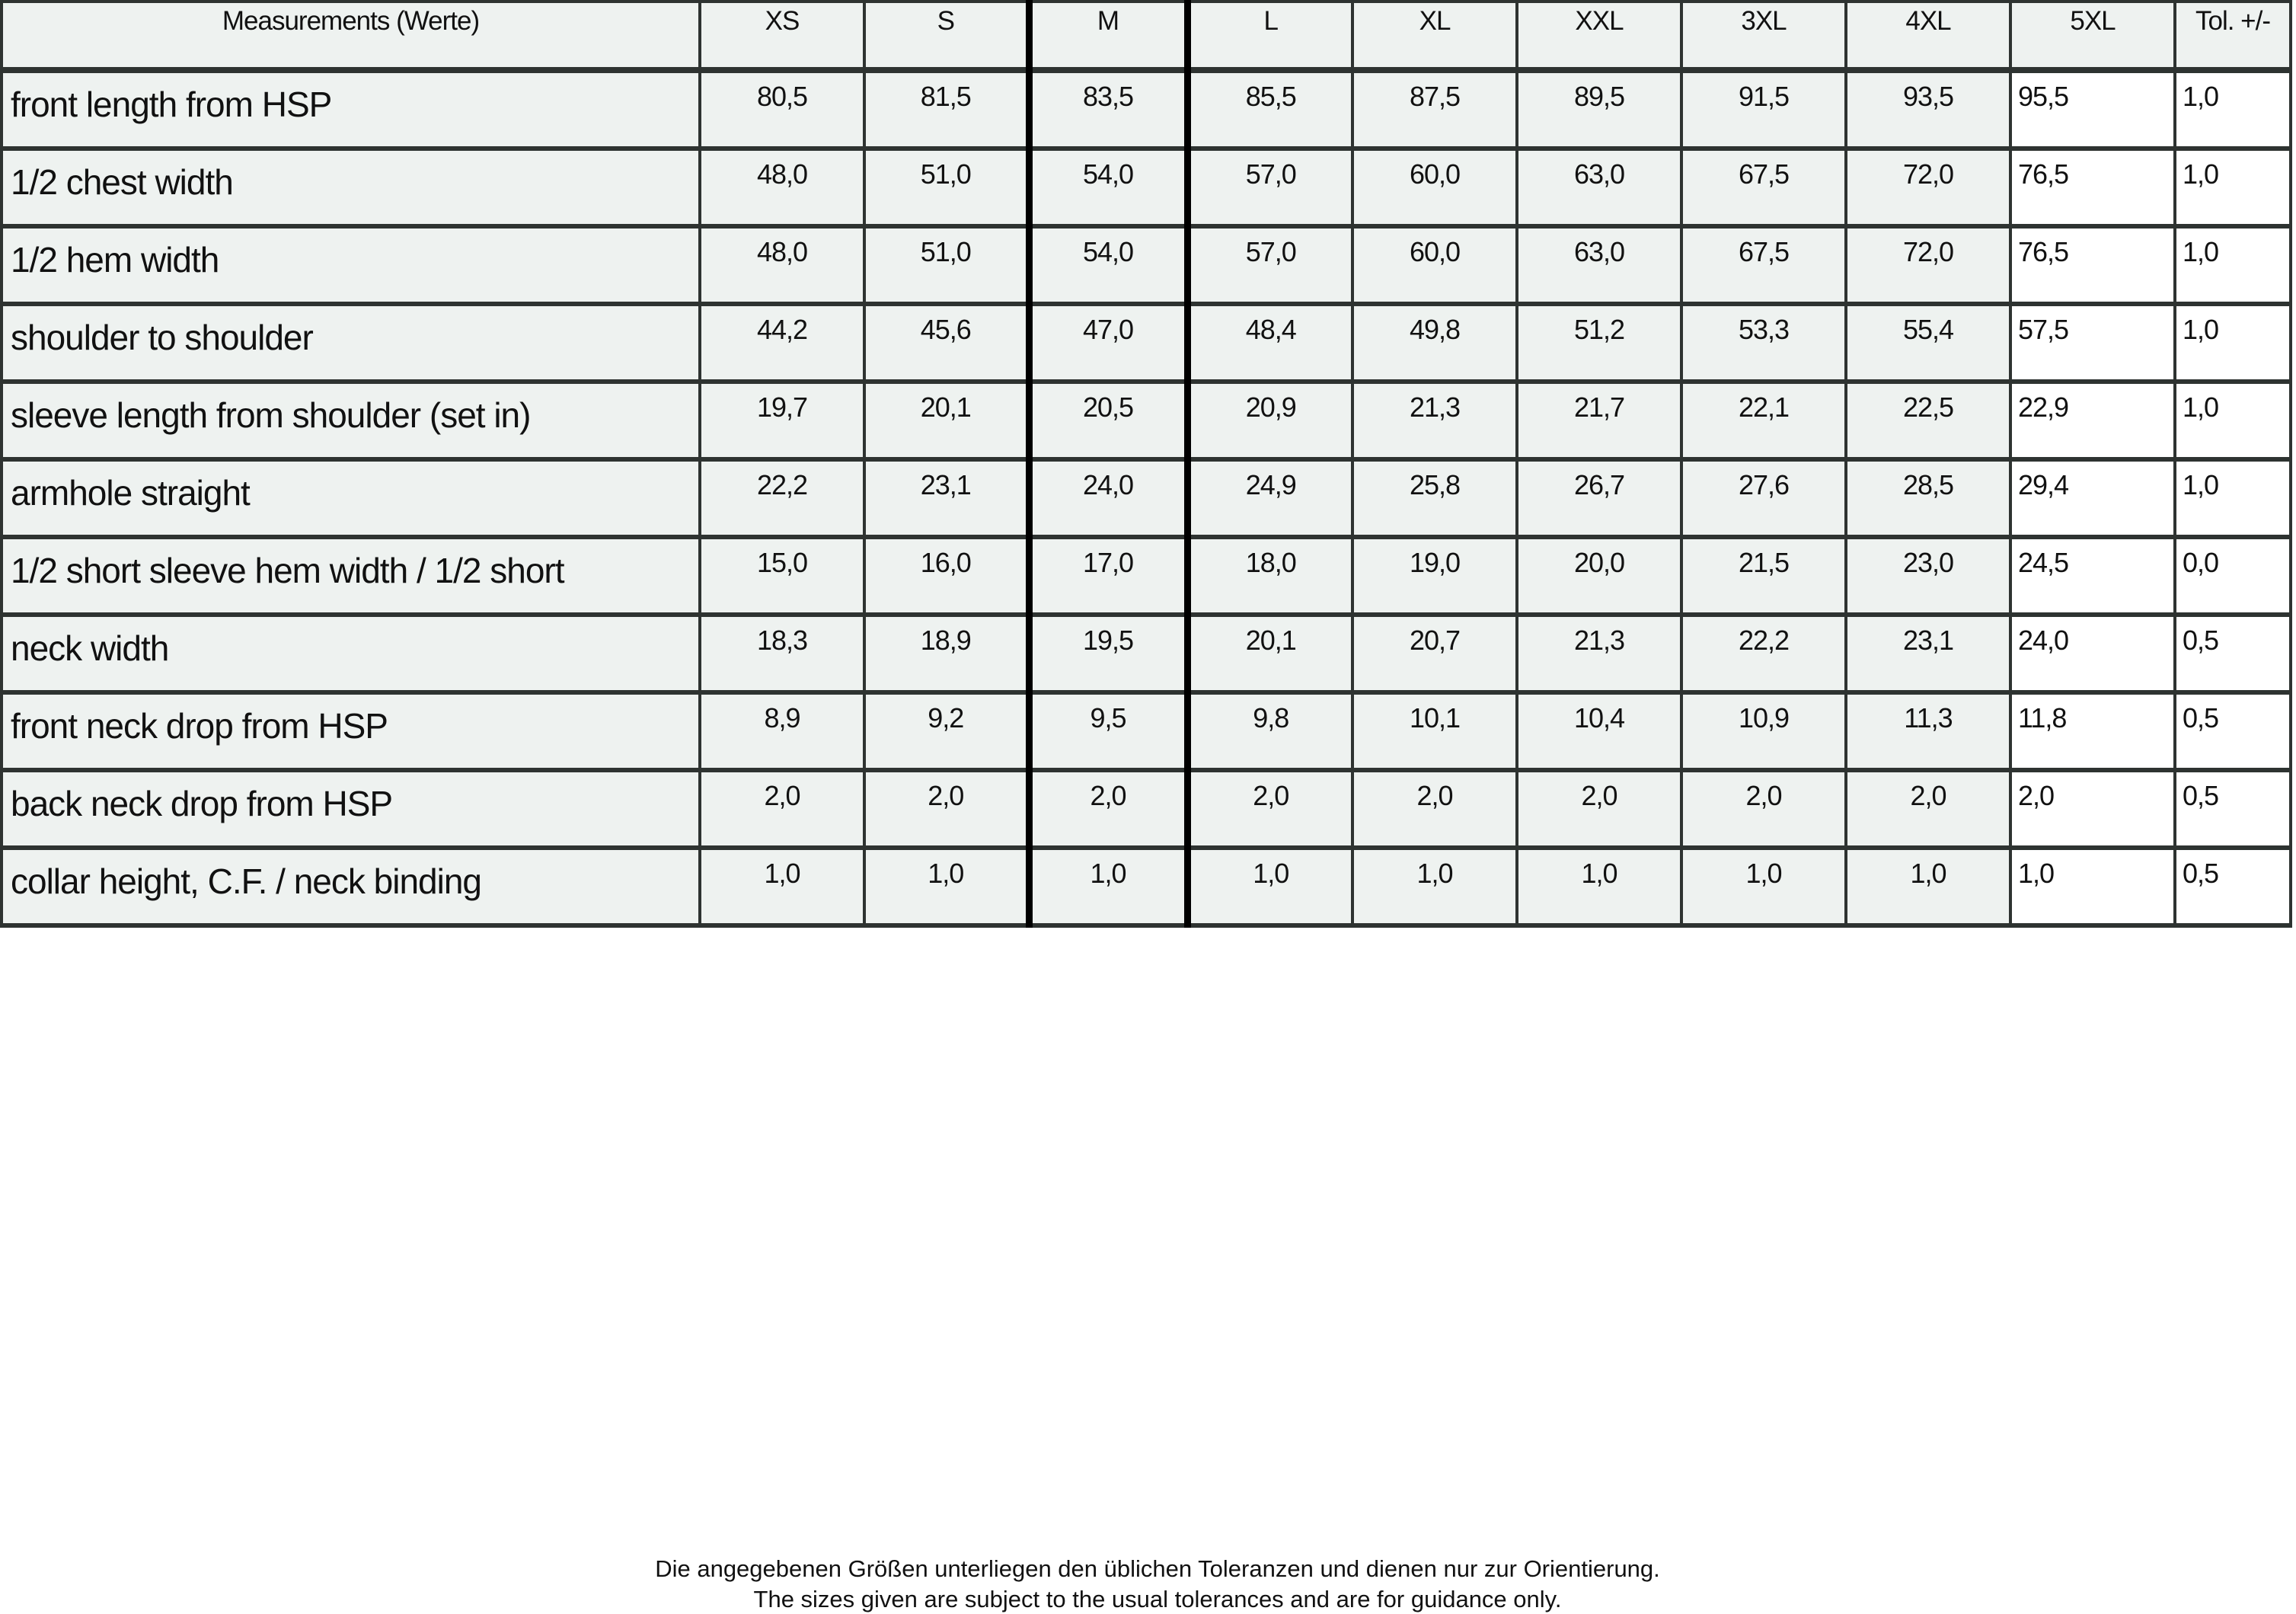 This screenshot has width=2296, height=1614. Describe the element at coordinates (1928, 576) in the screenshot. I see `value-cell: 23,0` at that location.